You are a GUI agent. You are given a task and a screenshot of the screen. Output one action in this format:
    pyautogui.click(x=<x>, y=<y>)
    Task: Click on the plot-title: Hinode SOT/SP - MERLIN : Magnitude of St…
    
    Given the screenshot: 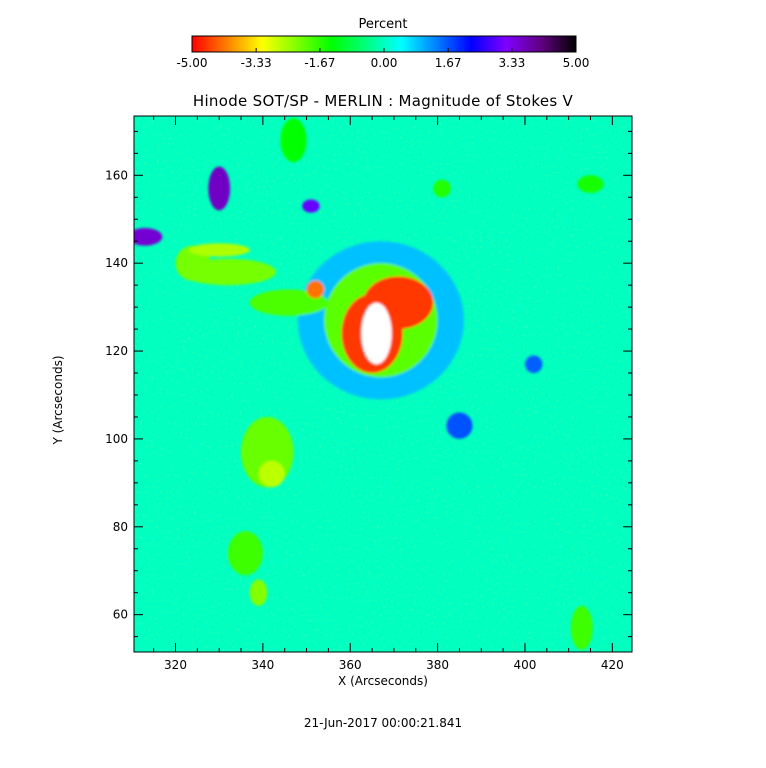 What is the action you would take?
    pyautogui.click(x=383, y=101)
    